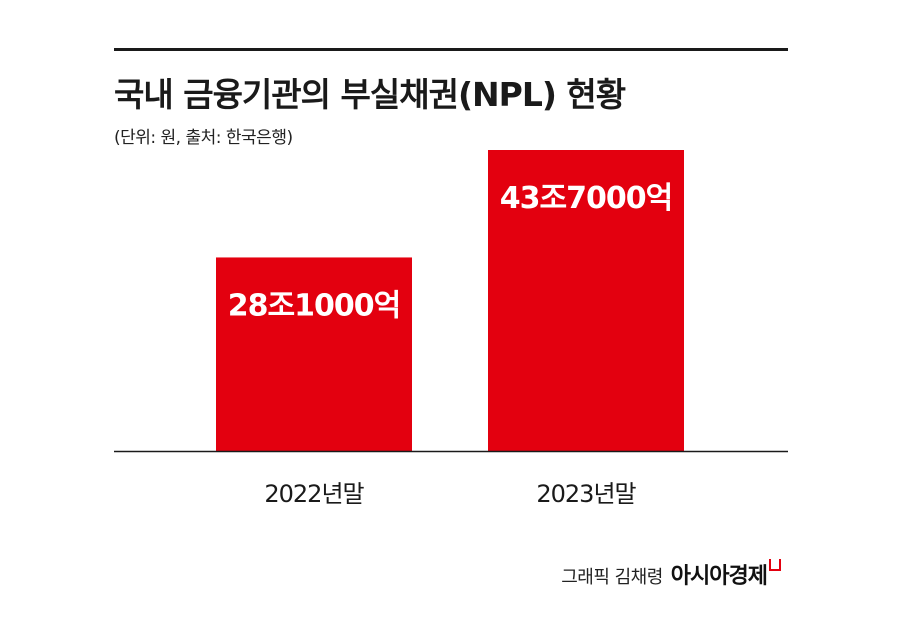  What do you see at coordinates (451, 49) in the screenshot?
I see `top-rule` at bounding box center [451, 49].